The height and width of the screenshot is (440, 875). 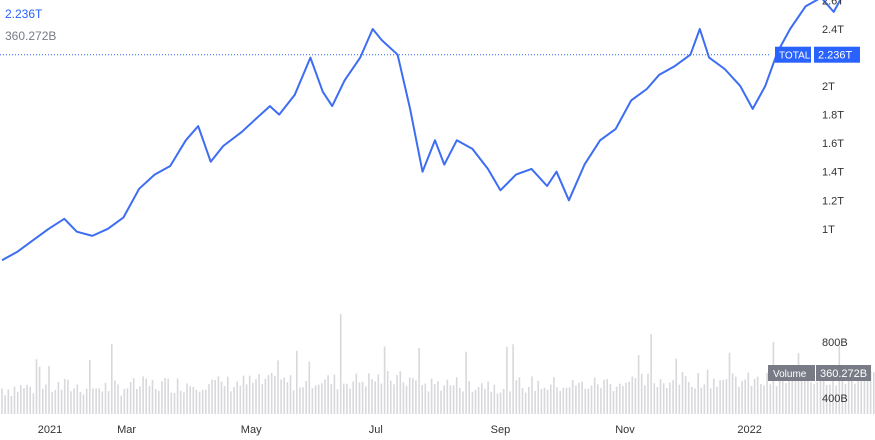 I want to click on volume-tag-value: 360.272B, so click(x=843, y=374).